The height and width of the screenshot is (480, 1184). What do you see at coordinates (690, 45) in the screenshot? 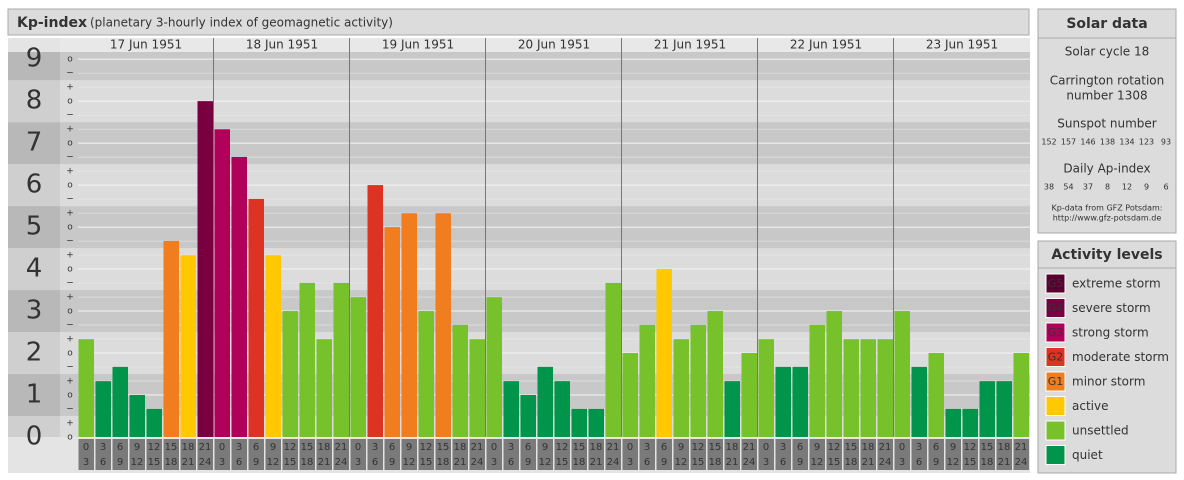
I see `day-label: 21 Jun 1951` at bounding box center [690, 45].